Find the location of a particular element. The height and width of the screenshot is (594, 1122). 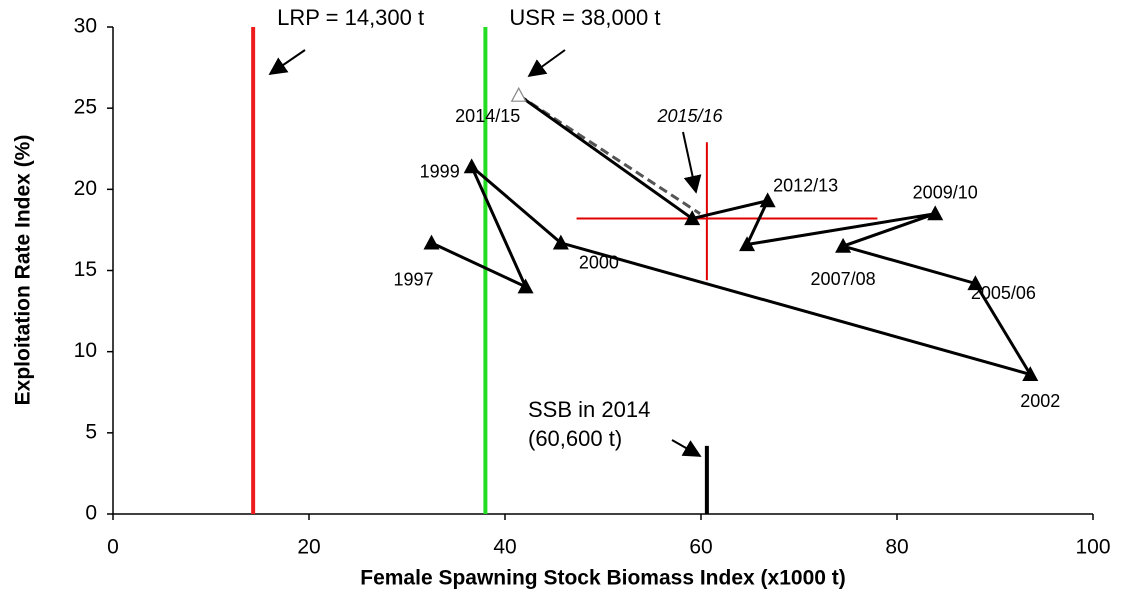

x-tick-label: 100 is located at coordinates (1092, 547).